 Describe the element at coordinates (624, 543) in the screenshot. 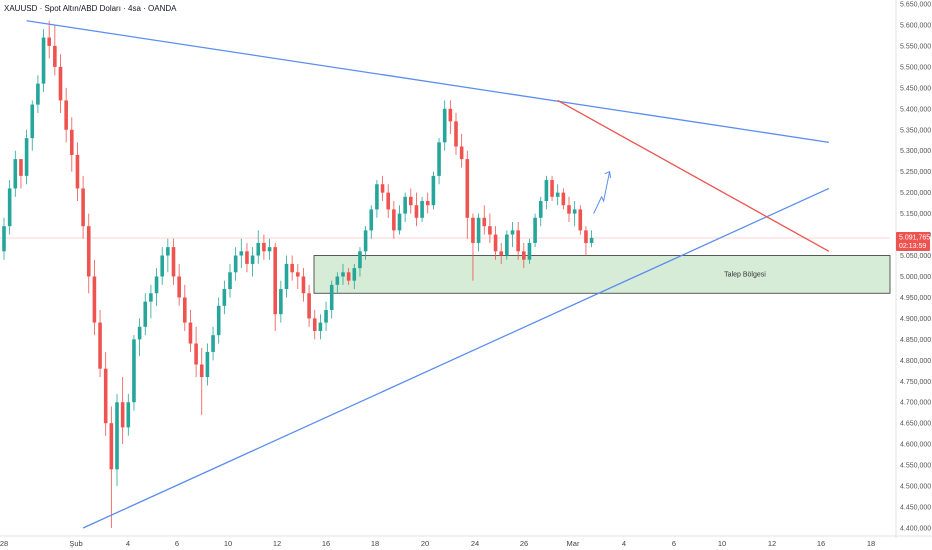

I see `time-tick-label: 4` at that location.